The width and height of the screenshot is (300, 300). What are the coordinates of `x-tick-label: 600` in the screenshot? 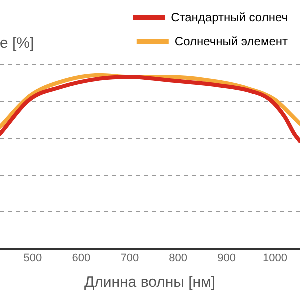 It's located at (81, 258).